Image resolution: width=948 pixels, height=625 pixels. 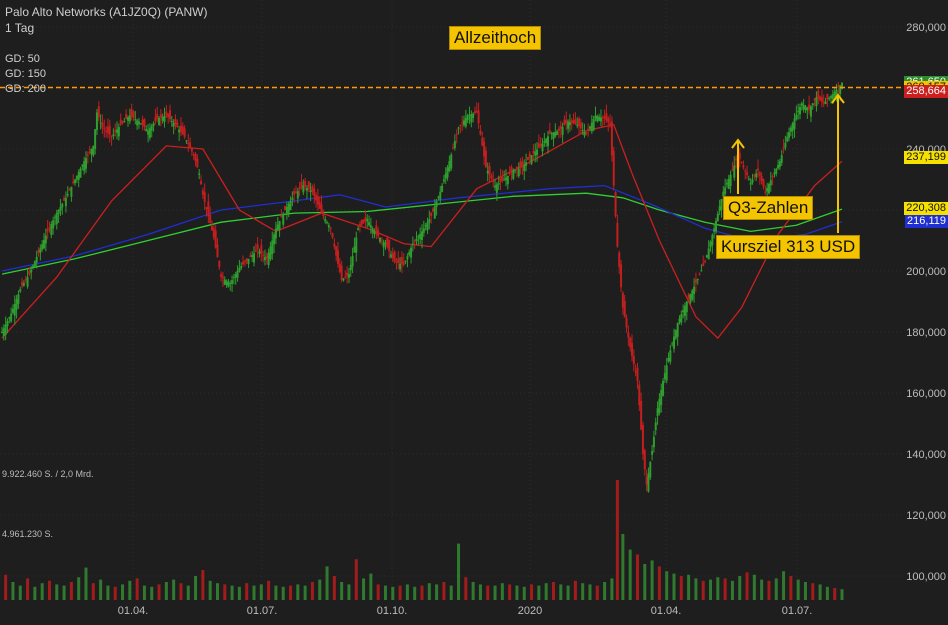 What do you see at coordinates (926, 516) in the screenshot?
I see `y-tick-label: 120,000` at bounding box center [926, 516].